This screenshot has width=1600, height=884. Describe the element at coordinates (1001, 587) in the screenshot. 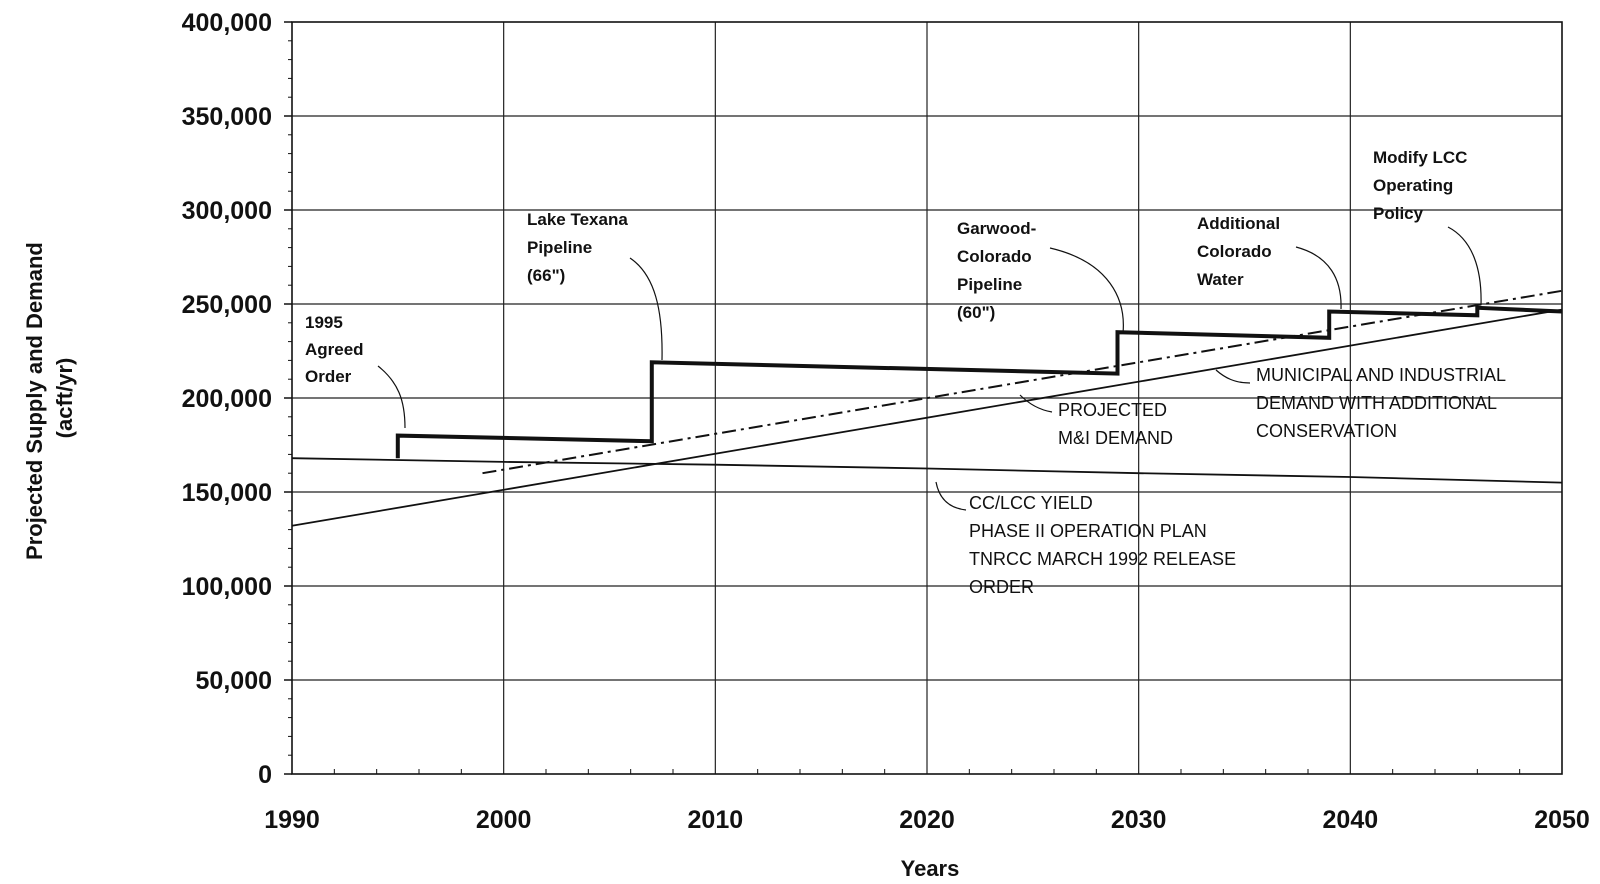

I see `annotation-line: ORDER` at that location.